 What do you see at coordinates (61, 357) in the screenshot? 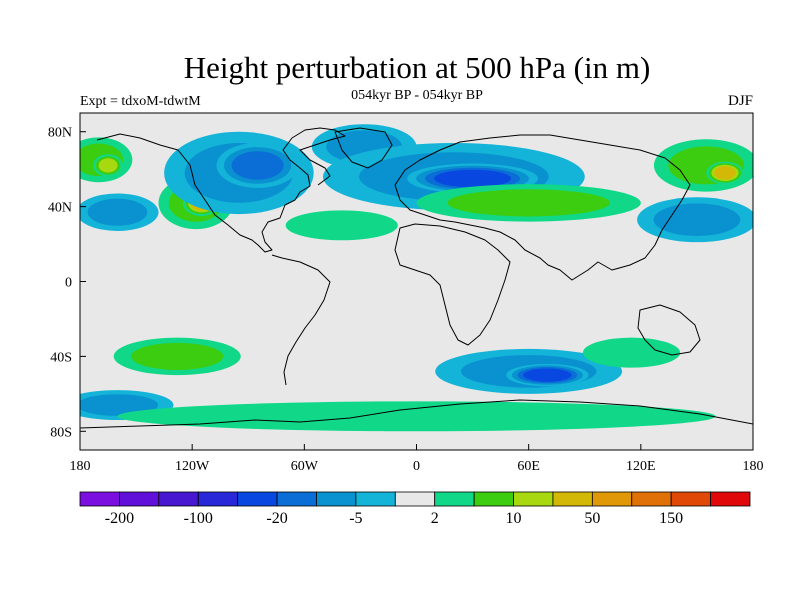
I see `y-tick-label: 40S` at bounding box center [61, 357].